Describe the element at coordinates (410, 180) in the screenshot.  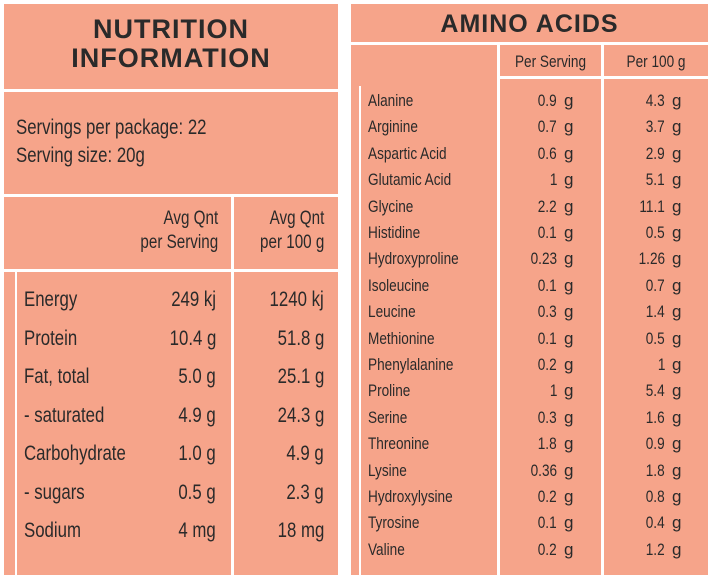
I see `amino-name: Glutamic Acid` at that location.